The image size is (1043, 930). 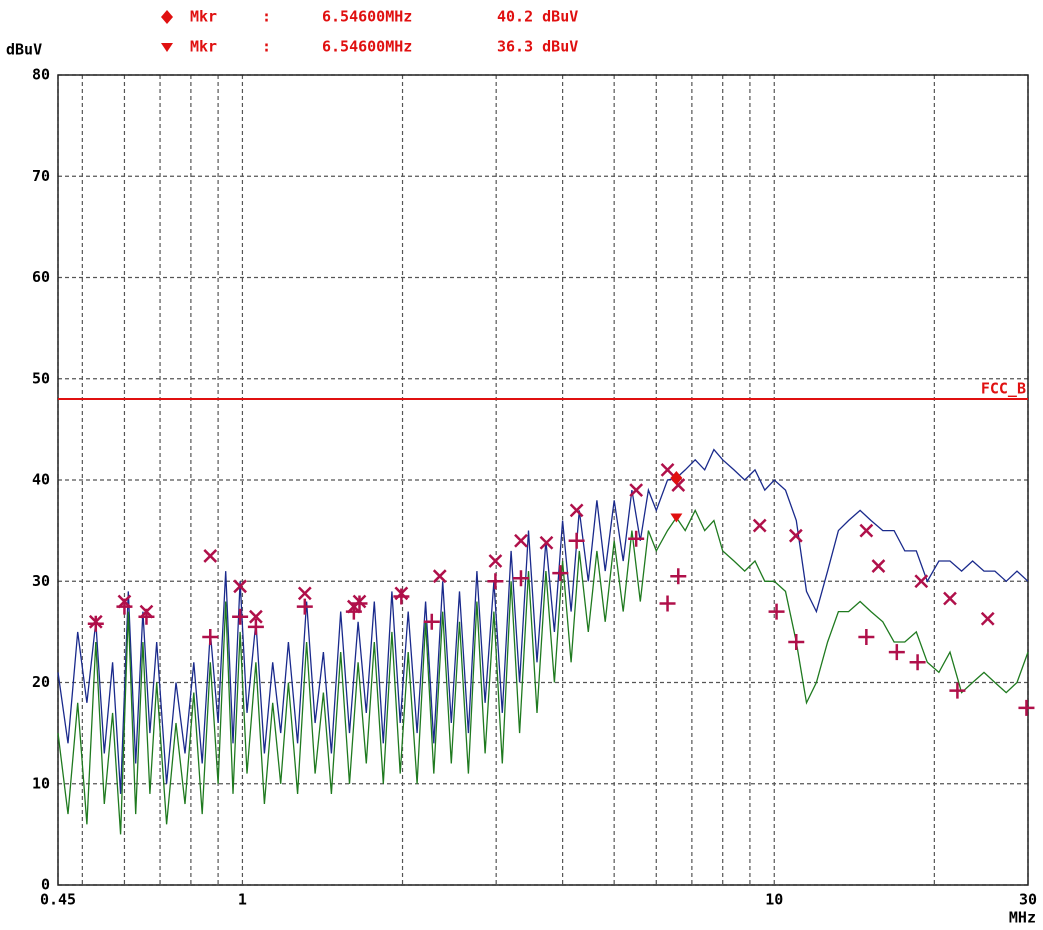 I want to click on marker-level: 40.2 dBuV, so click(x=537, y=17).